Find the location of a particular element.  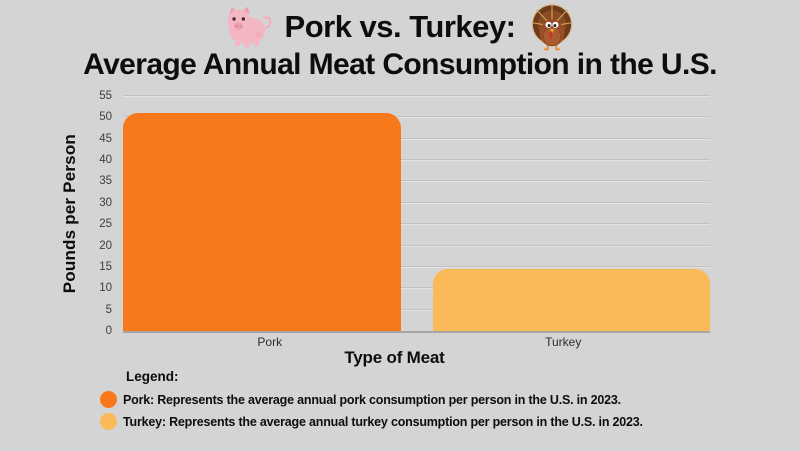

title-row-1: Pork vs. Turkey: is located at coordinates (400, 27).